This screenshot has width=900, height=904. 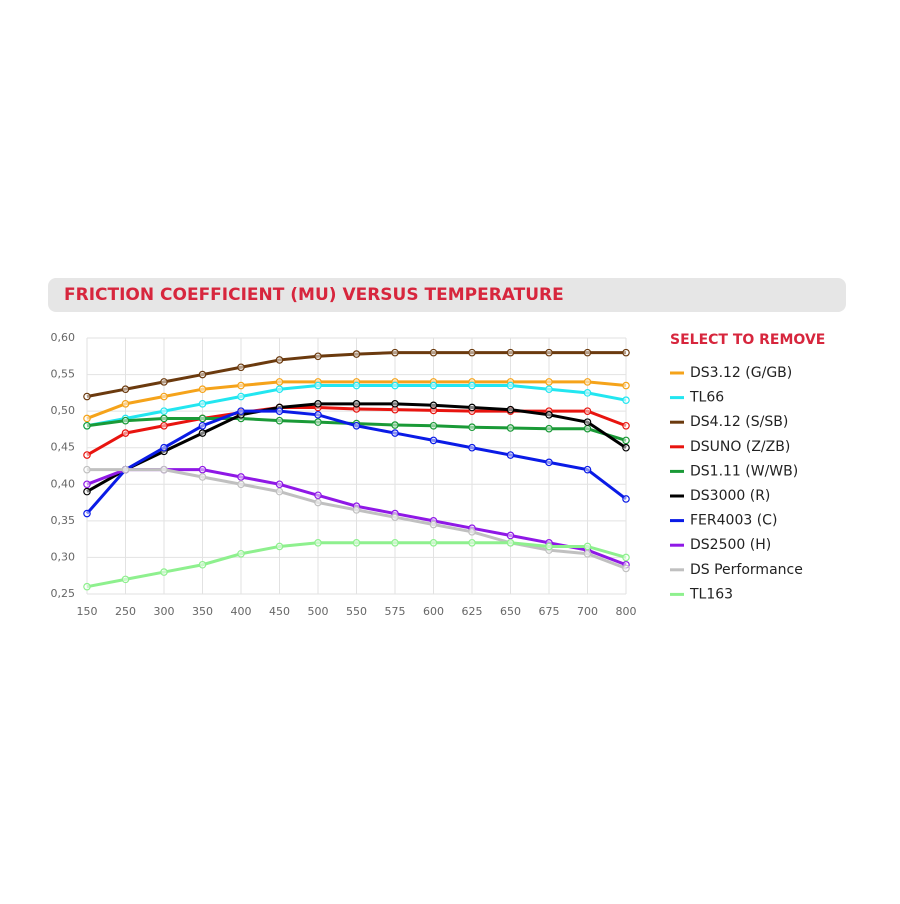 What do you see at coordinates (741, 373) in the screenshot?
I see `legend-label: DS3.12 (G/GB)` at bounding box center [741, 373].